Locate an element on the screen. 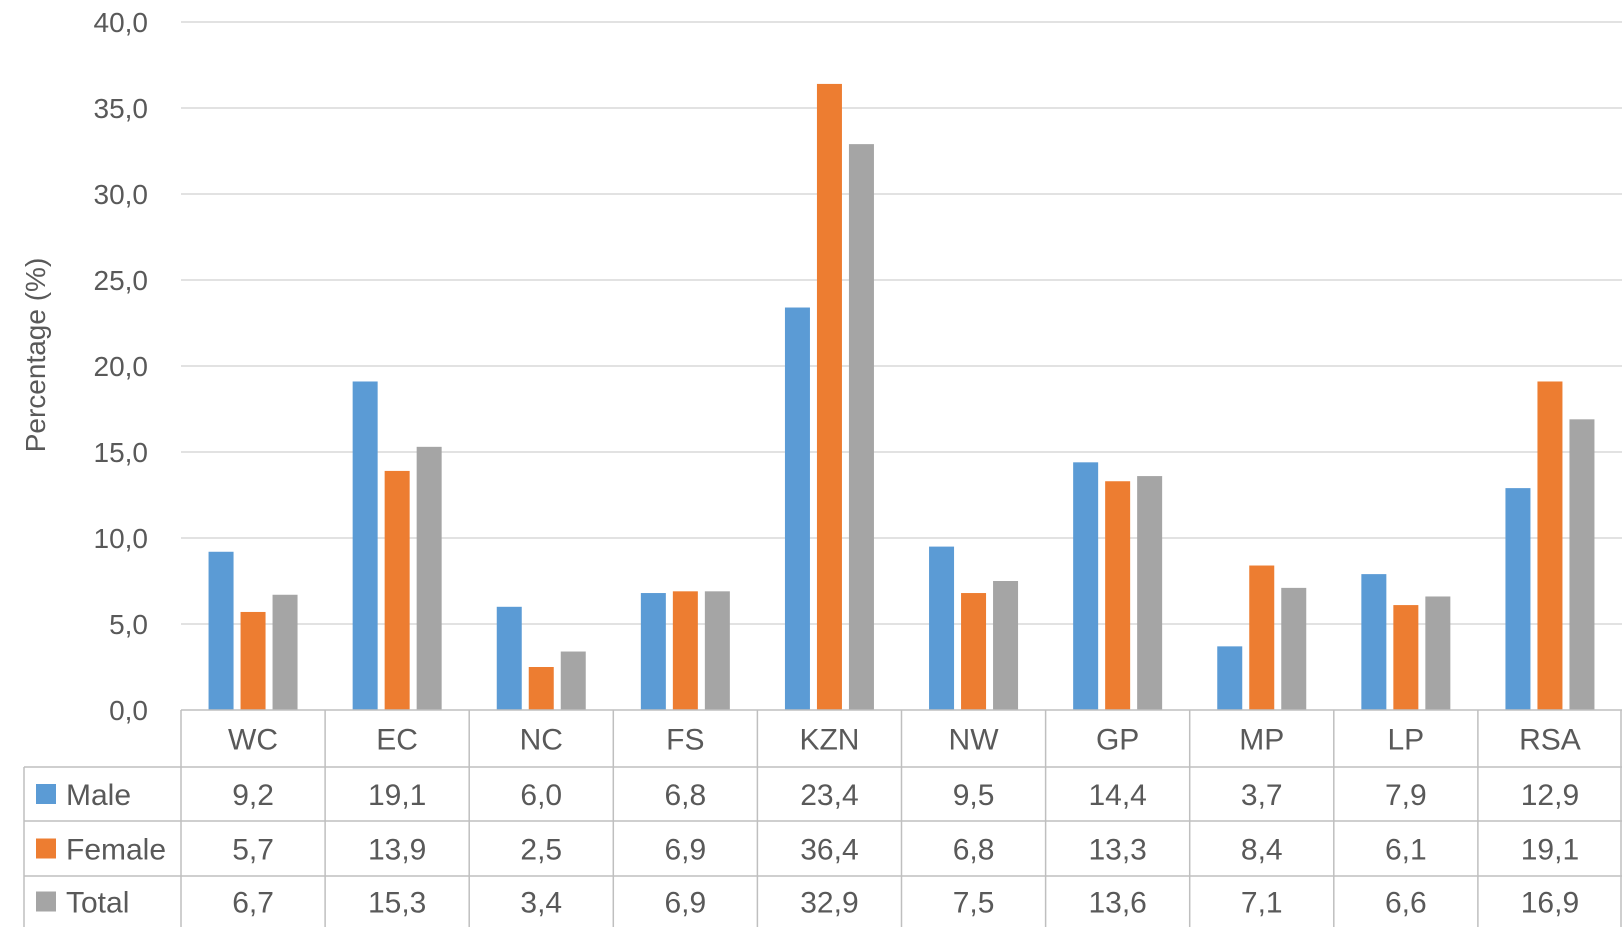  data-label: 6,7 is located at coordinates (253, 903).